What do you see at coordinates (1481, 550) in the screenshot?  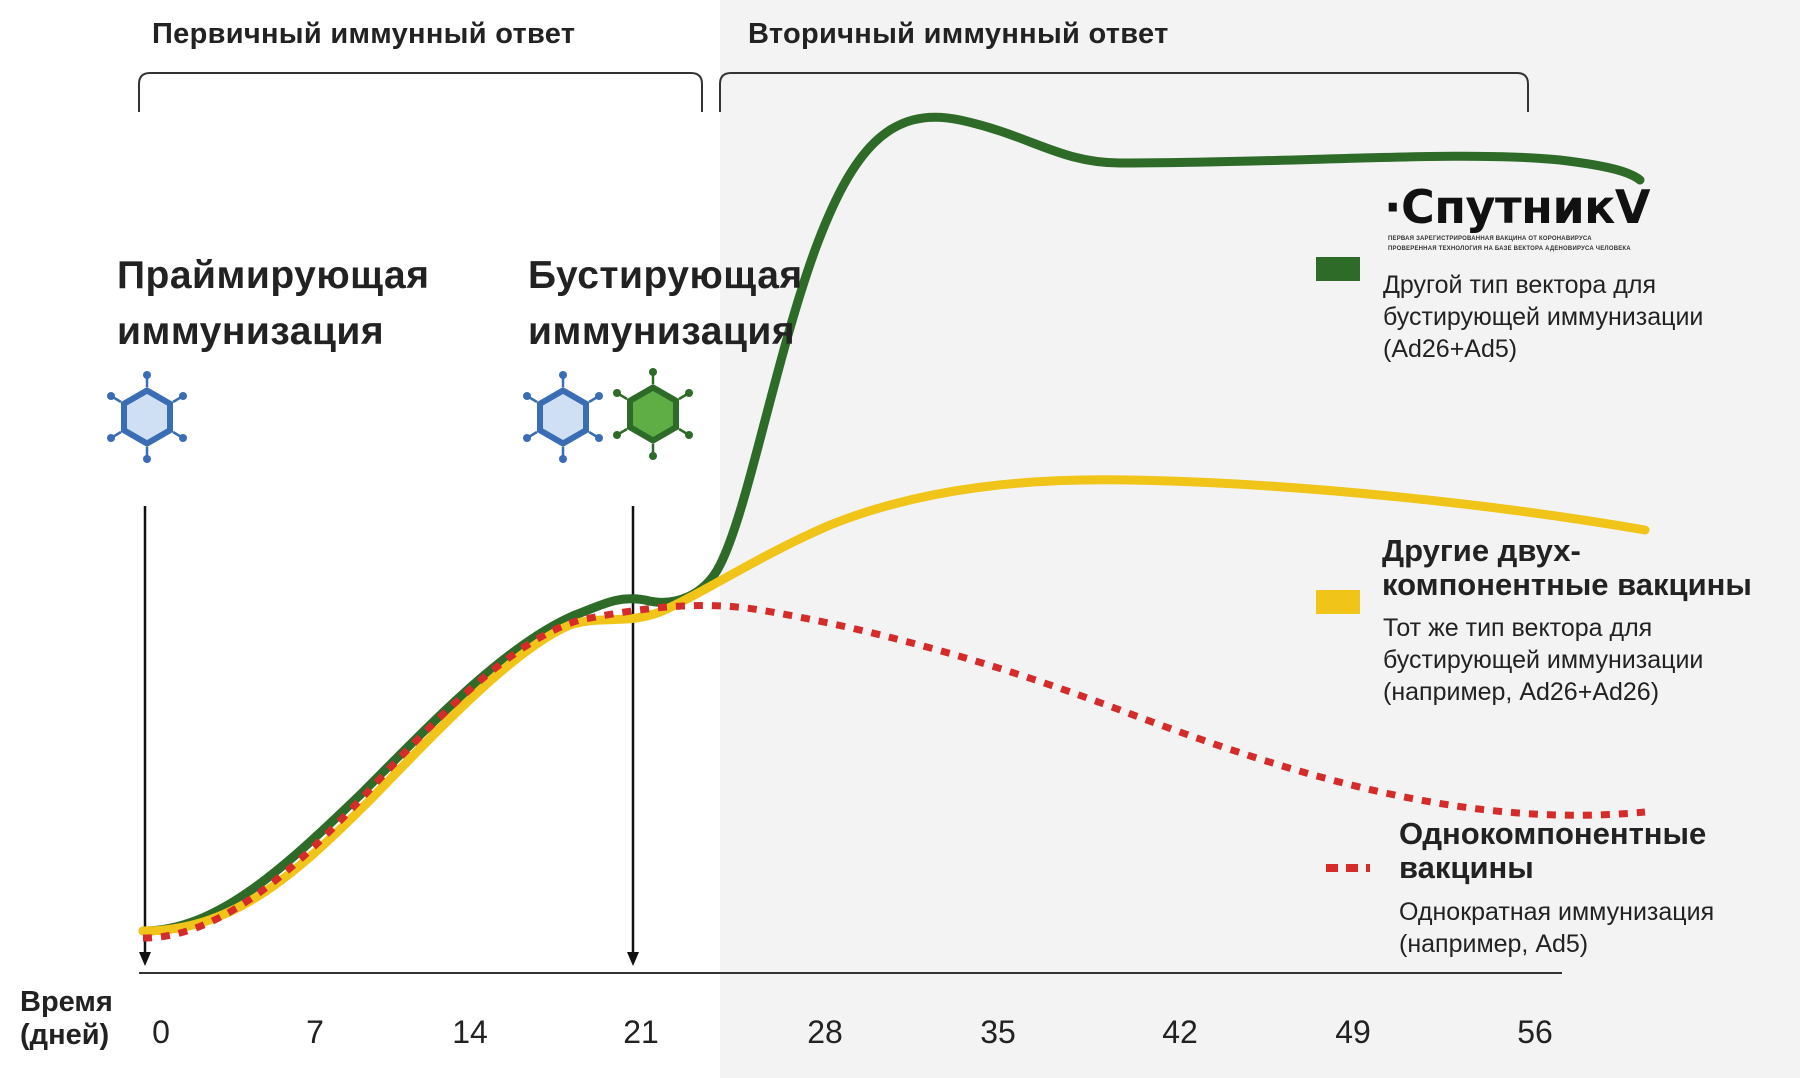 I see `yellow-legend-title-line1: Другие двух-` at bounding box center [1481, 550].